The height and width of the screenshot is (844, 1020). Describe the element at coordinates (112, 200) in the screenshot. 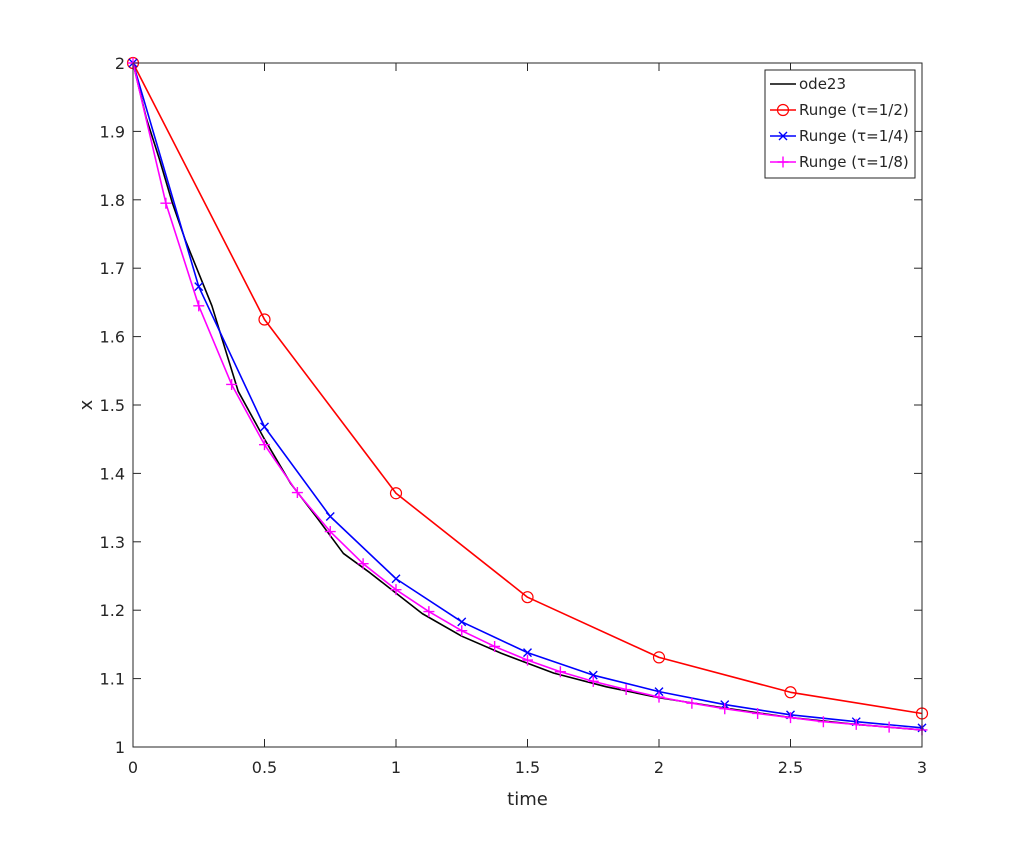

I see `y-tick-label: 1.8` at that location.